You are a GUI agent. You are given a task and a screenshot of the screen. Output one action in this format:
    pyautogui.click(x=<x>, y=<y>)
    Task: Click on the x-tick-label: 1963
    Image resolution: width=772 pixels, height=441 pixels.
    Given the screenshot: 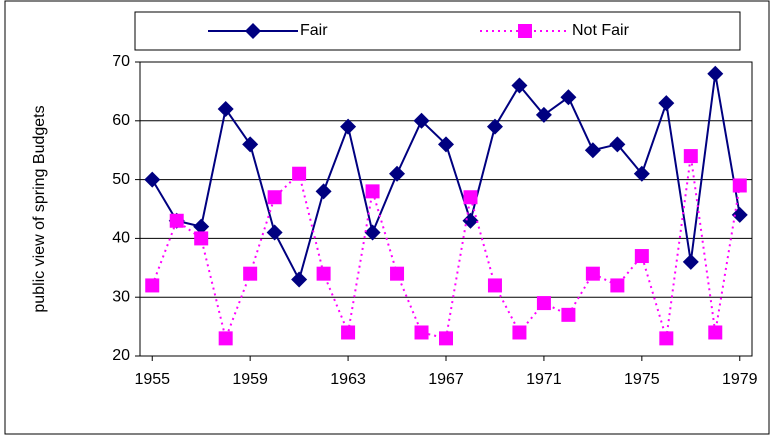 What is the action you would take?
    pyautogui.click(x=348, y=379)
    